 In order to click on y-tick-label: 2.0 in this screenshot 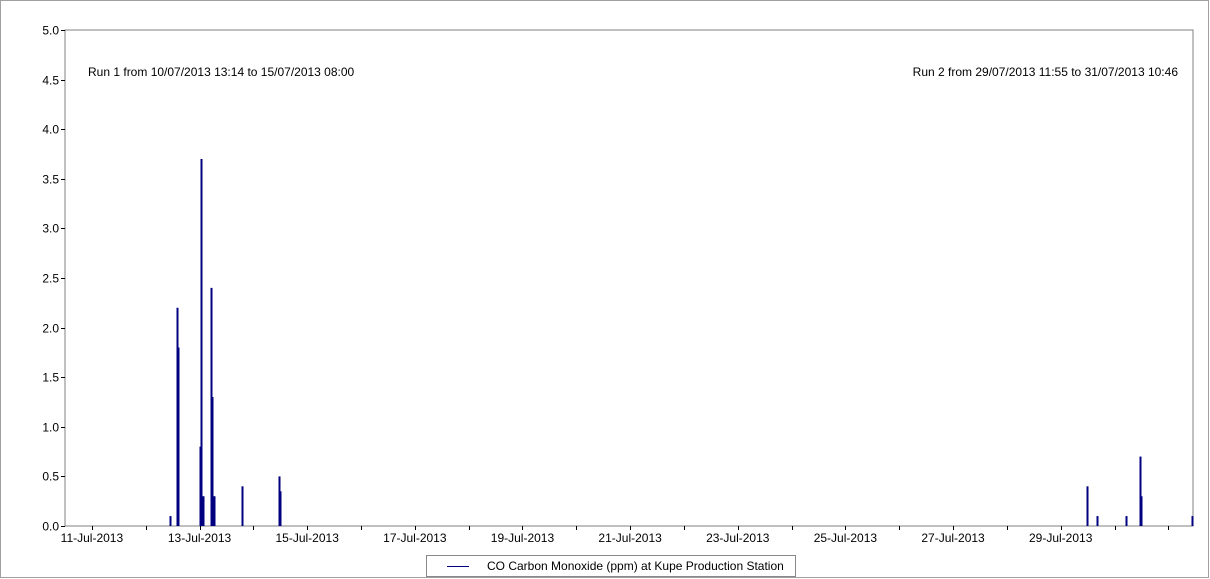, I will do `click(50, 329)`.